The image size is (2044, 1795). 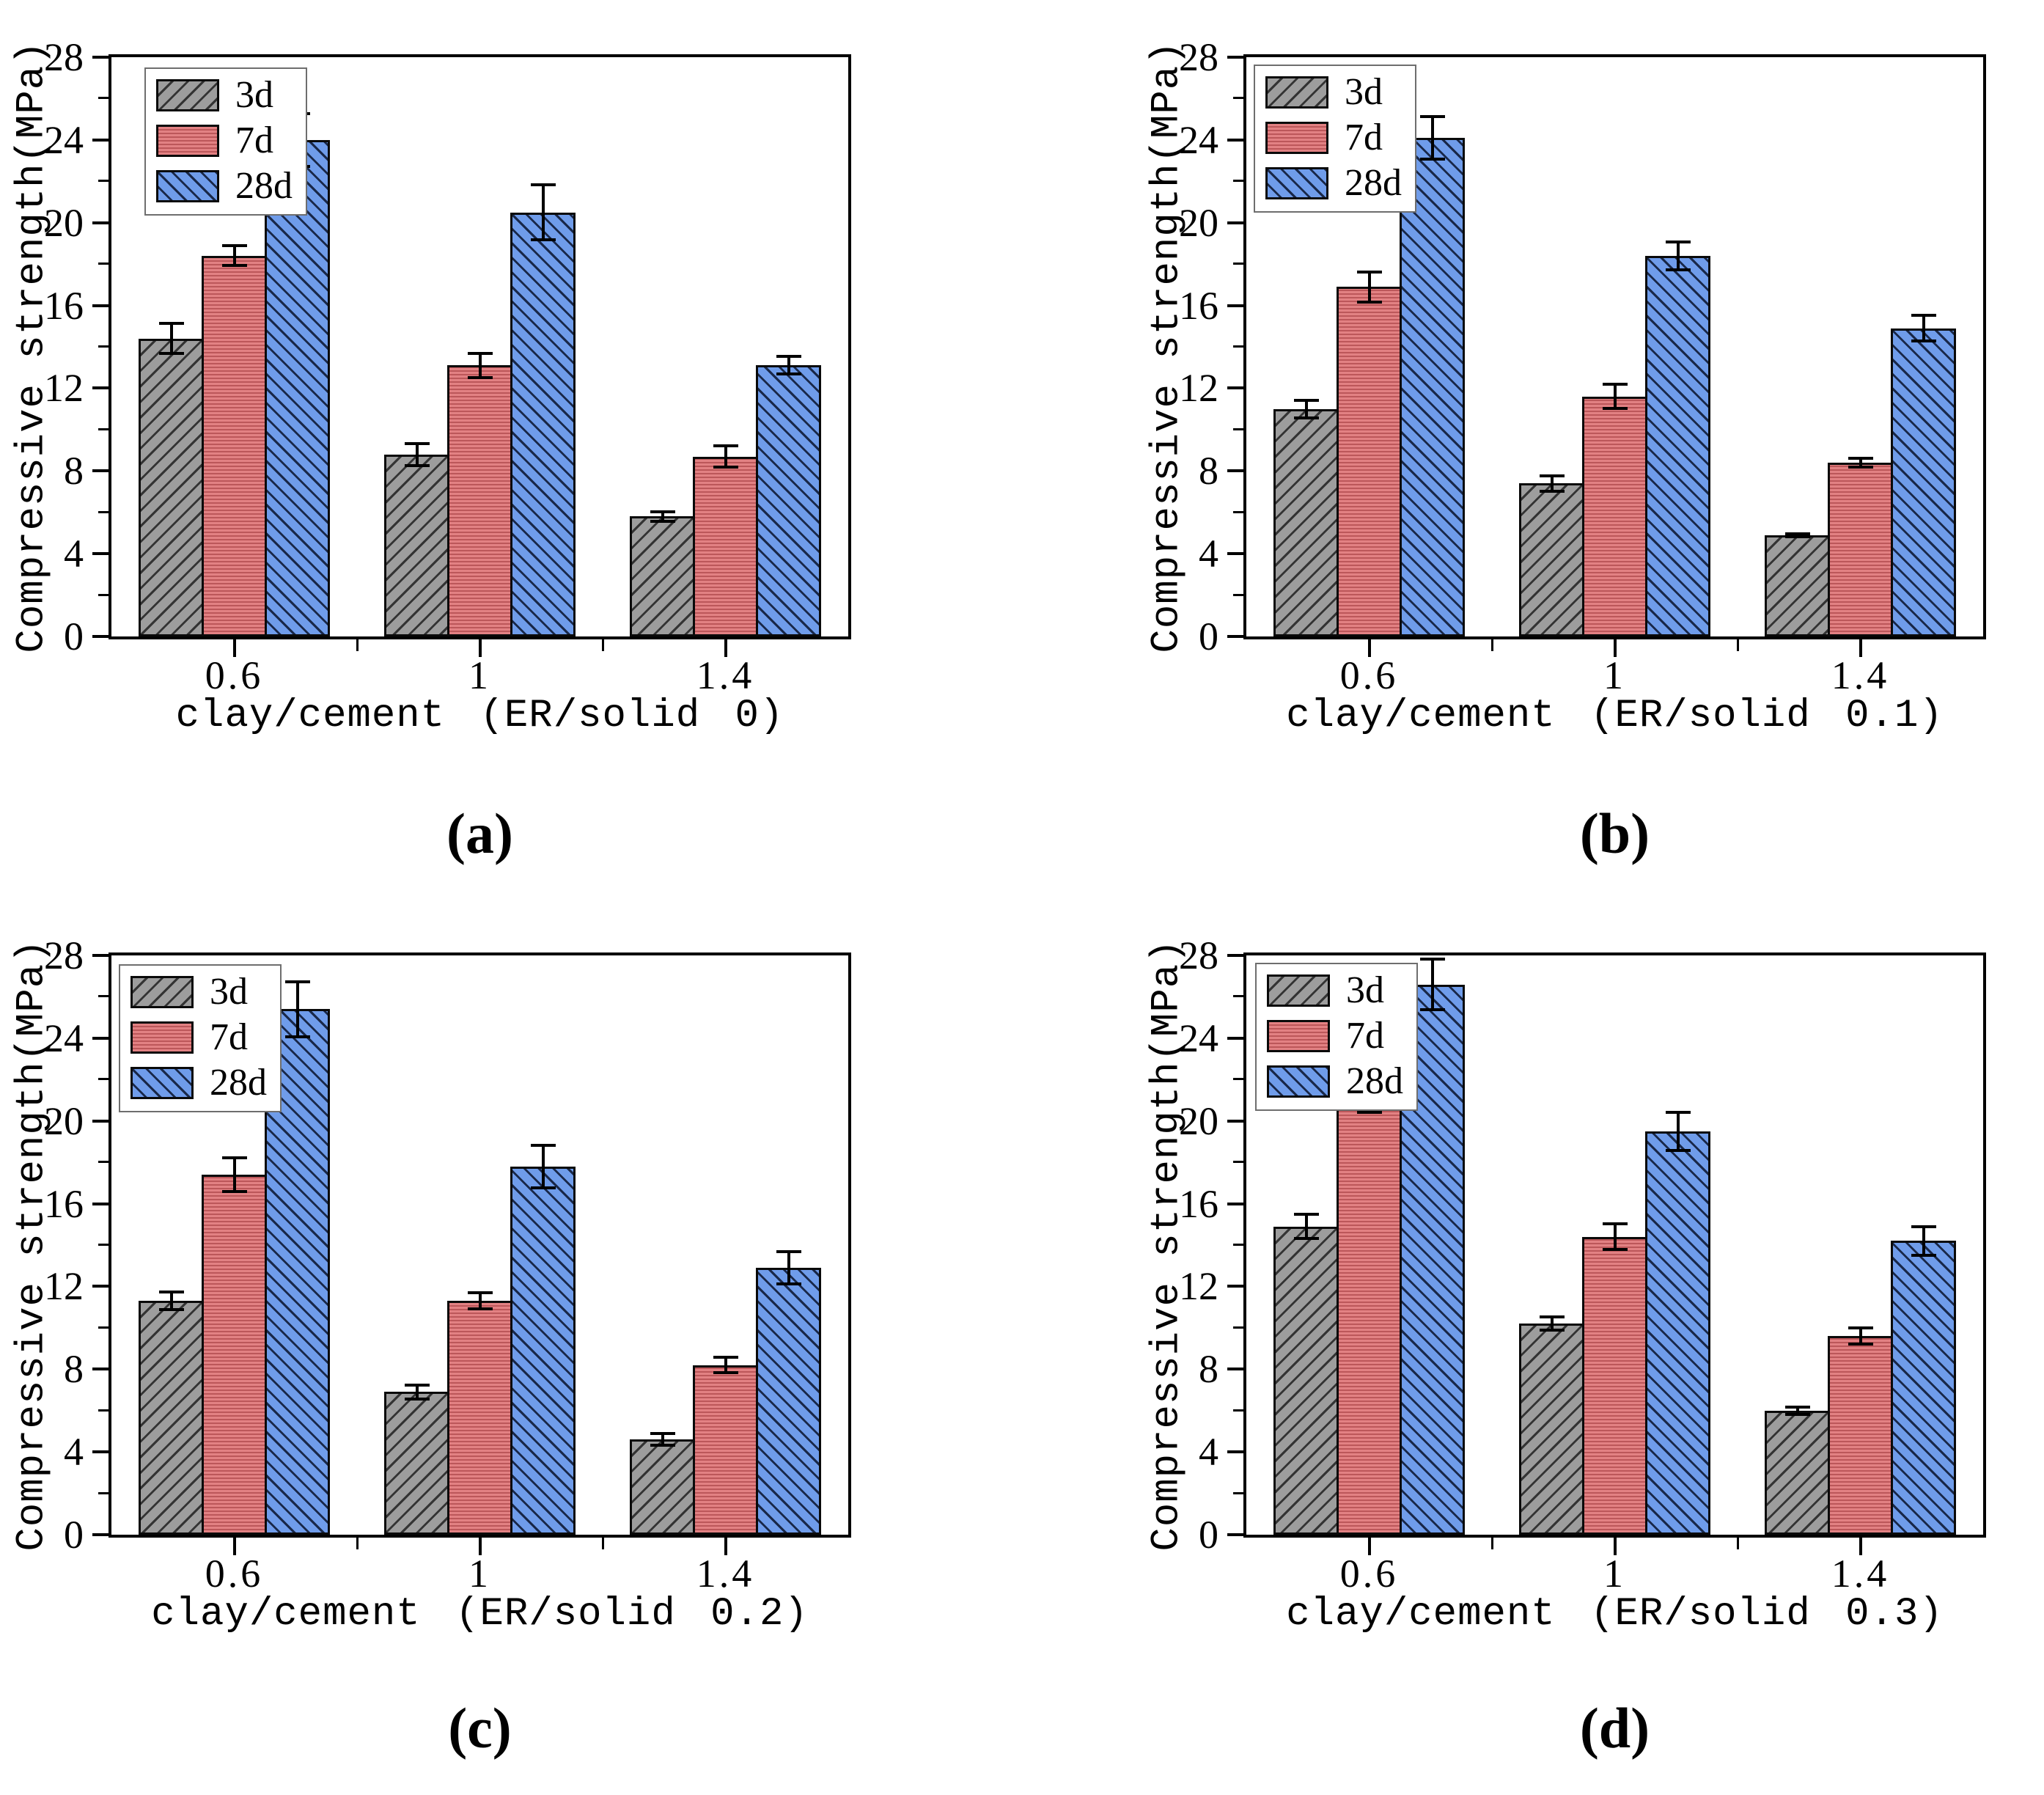 What do you see at coordinates (64, 1038) in the screenshot?
I see `y-tick-label: 24` at bounding box center [64, 1038].